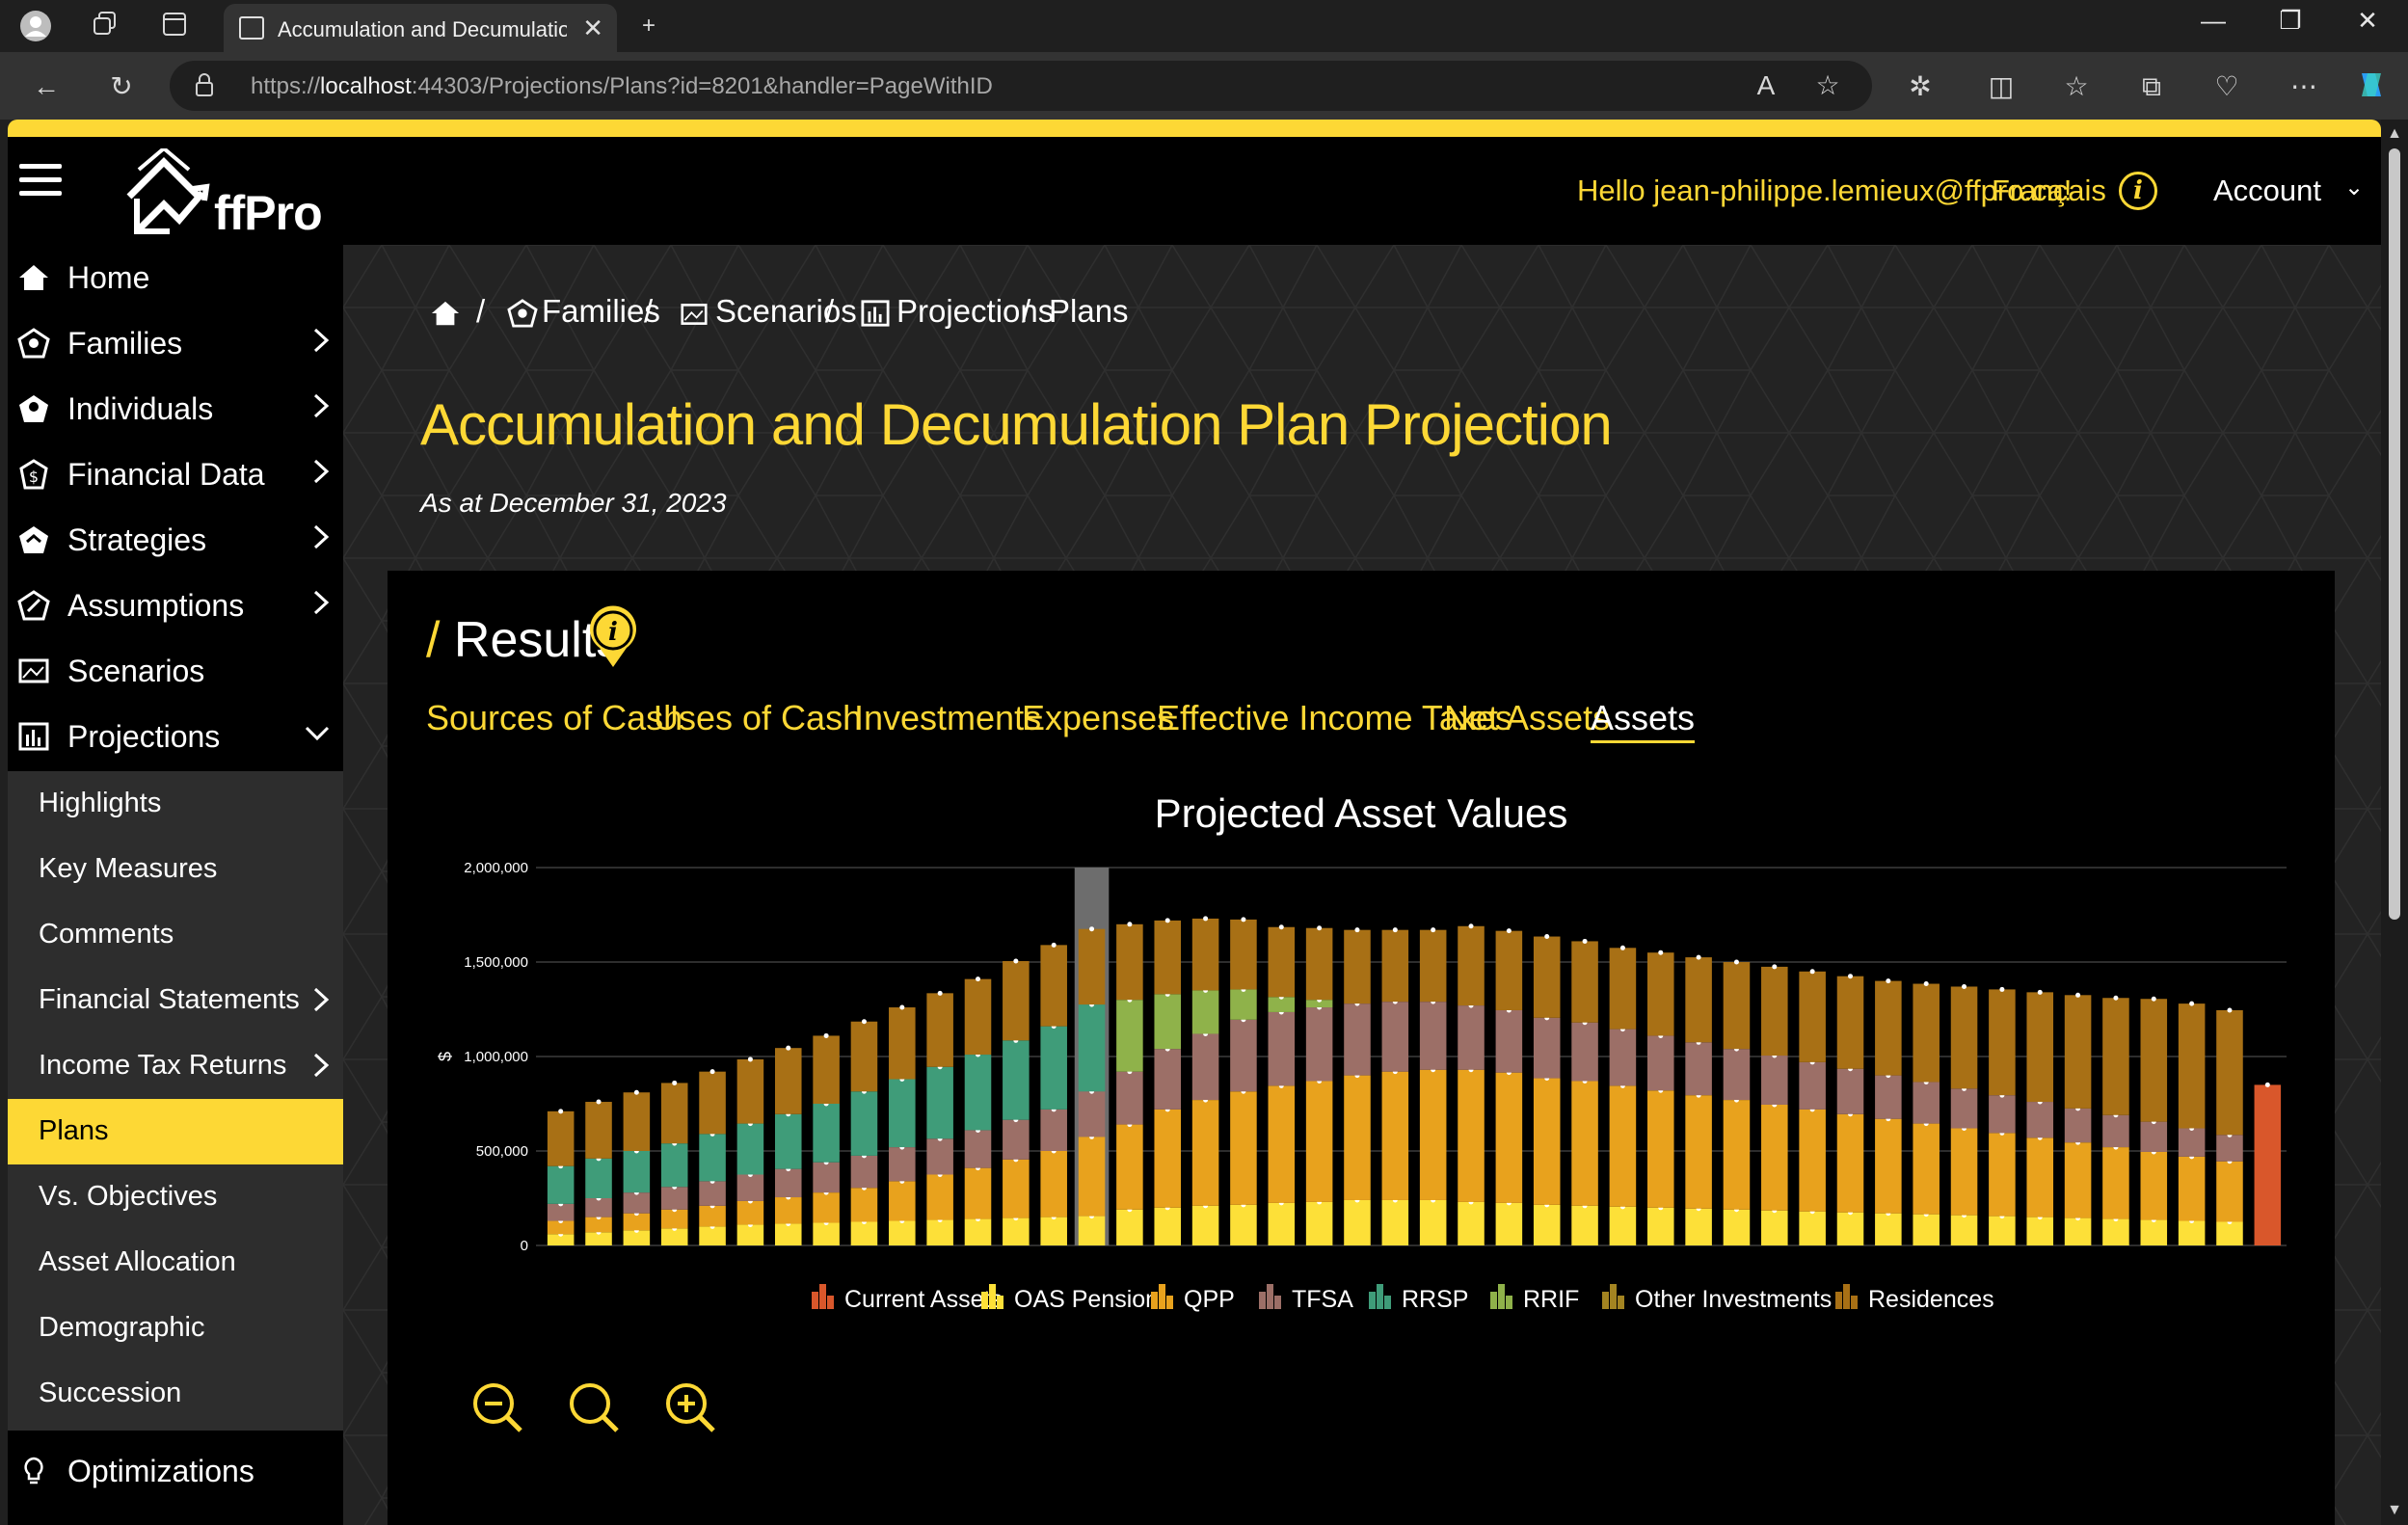  What do you see at coordinates (110, 1393) in the screenshot?
I see `submenu-item-succession: Succession` at bounding box center [110, 1393].